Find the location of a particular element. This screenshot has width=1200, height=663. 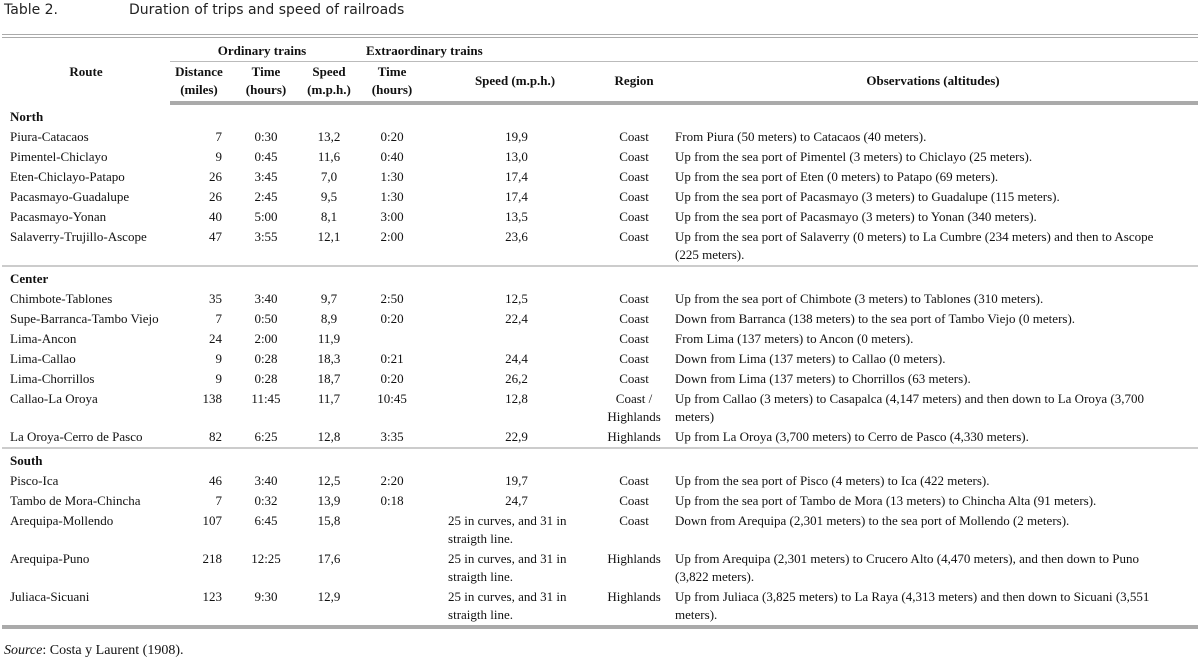

header-speed2: Speed (m.p.h.) is located at coordinates (515, 83).